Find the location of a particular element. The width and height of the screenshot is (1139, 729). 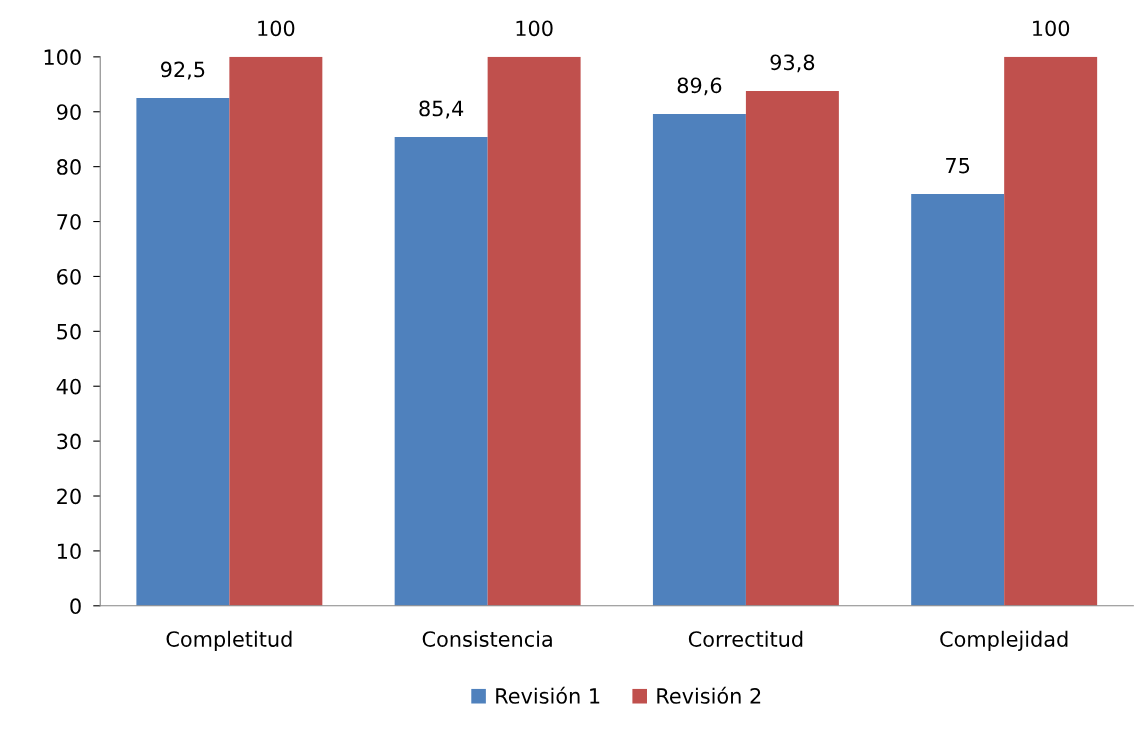

x-tick-label: Consistencia is located at coordinates (487, 638).